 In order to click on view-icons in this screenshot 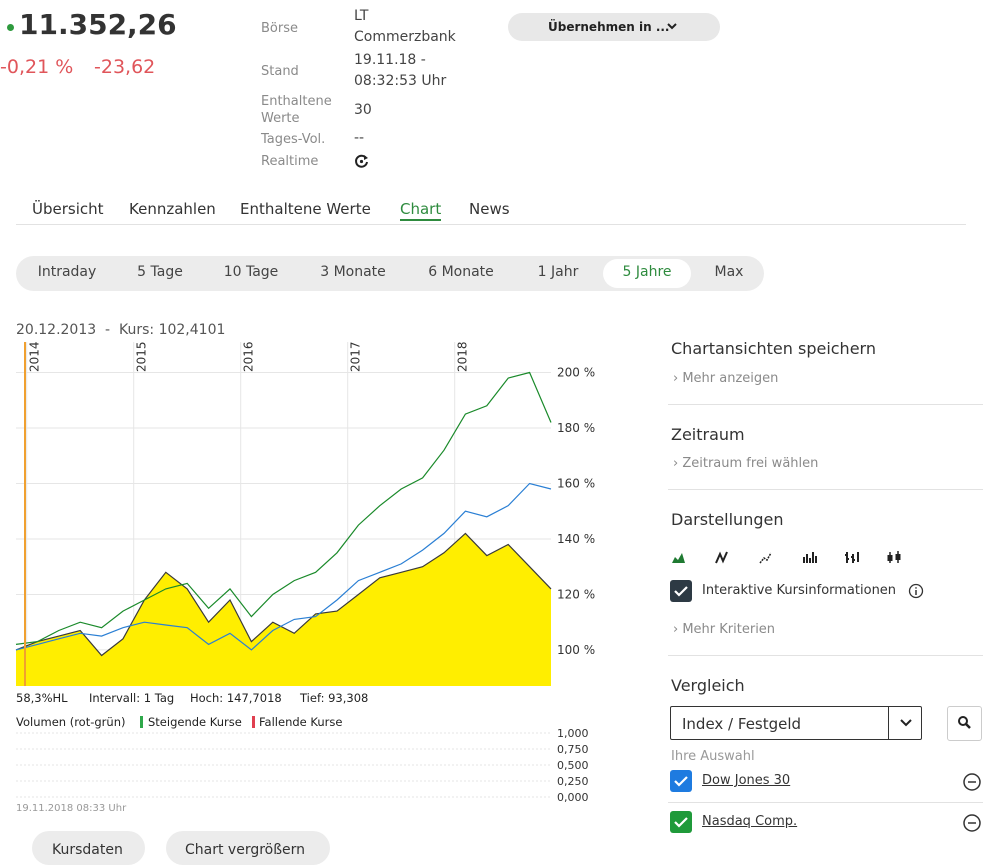, I will do `click(788, 557)`.